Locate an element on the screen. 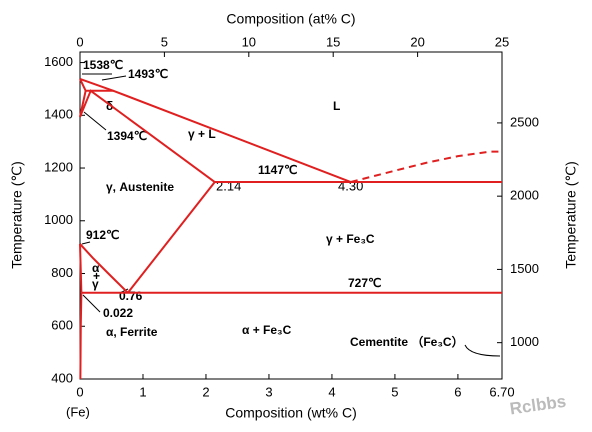 This screenshot has width=592, height=432. x2-tick-label: 5 is located at coordinates (164, 41).